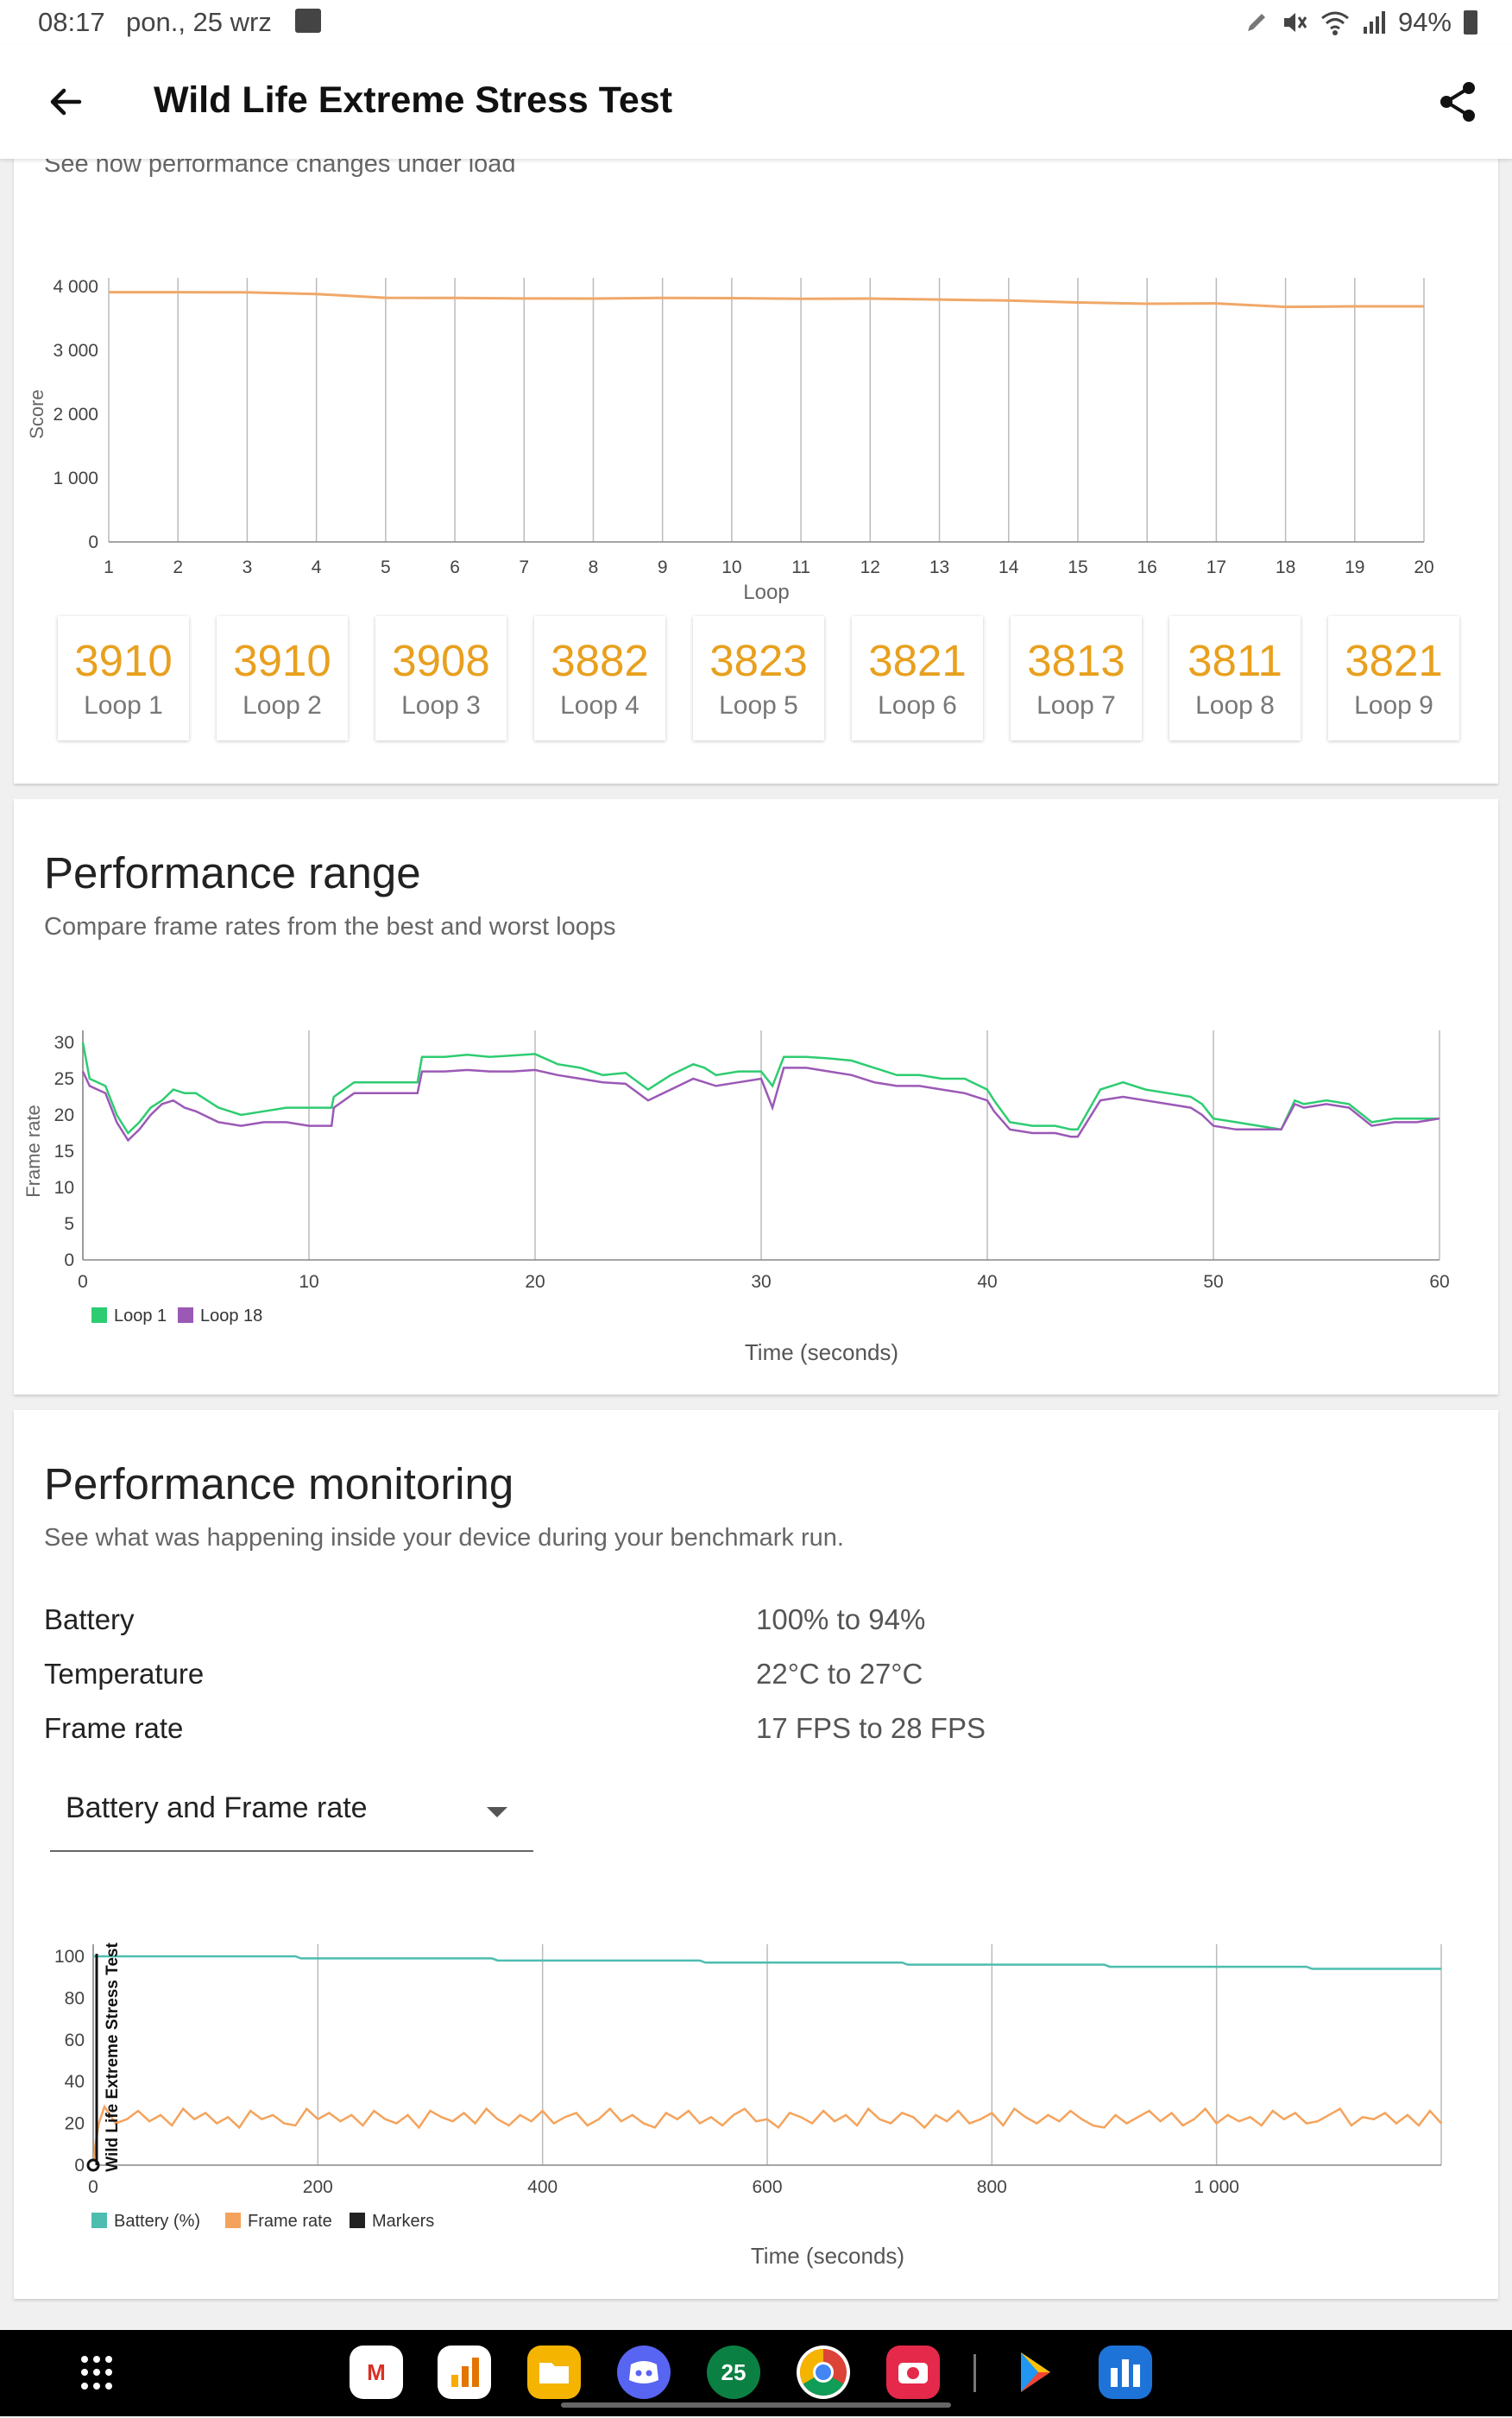 The height and width of the screenshot is (2418, 1512). What do you see at coordinates (308, 21) in the screenshot?
I see `gallery-notification-icon` at bounding box center [308, 21].